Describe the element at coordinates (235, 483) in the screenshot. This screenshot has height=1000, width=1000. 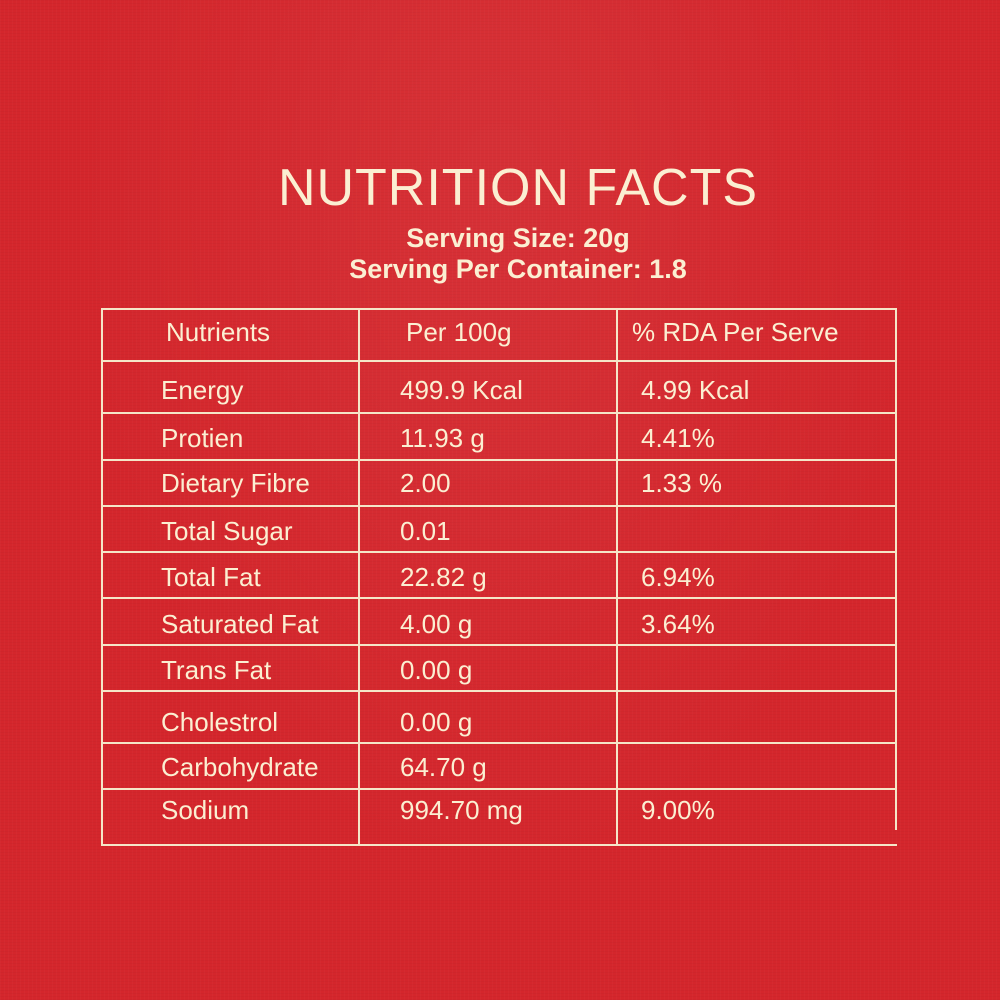
I see `nutrient-name: Dietary Fibre` at that location.